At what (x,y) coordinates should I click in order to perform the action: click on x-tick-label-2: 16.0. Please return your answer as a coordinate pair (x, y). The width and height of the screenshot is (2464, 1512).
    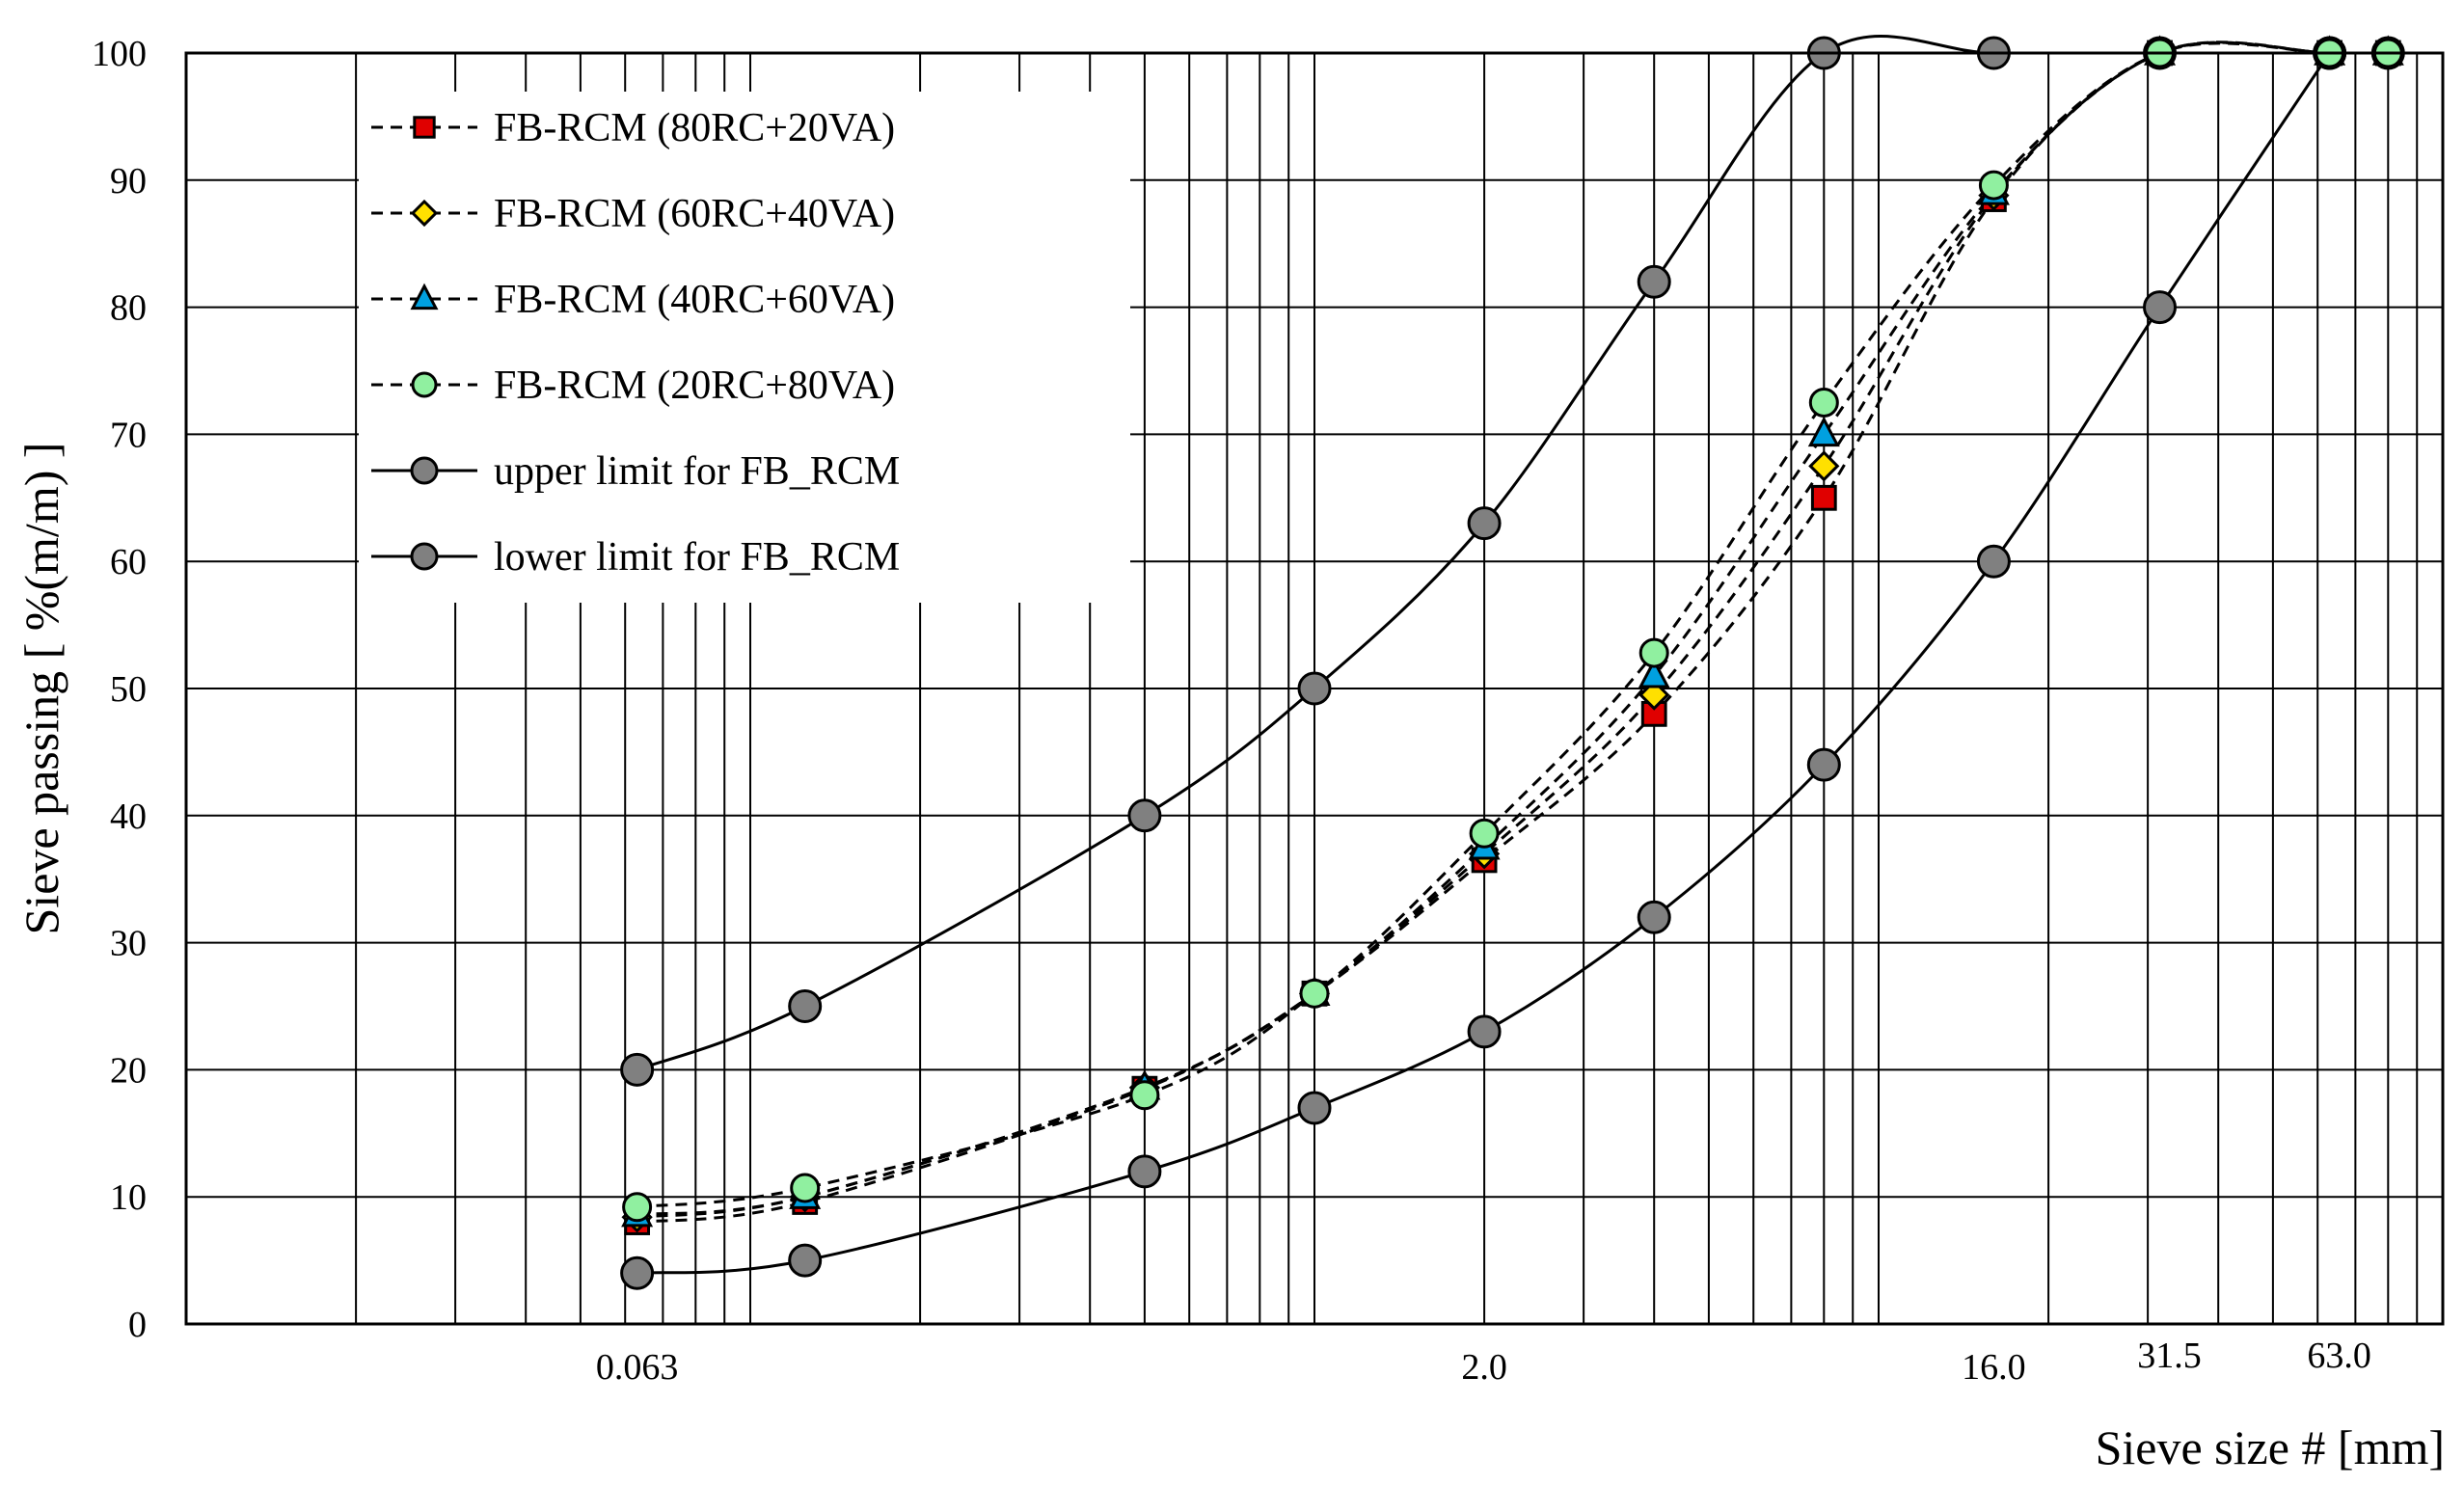
    Looking at the image, I should click on (1994, 1367).